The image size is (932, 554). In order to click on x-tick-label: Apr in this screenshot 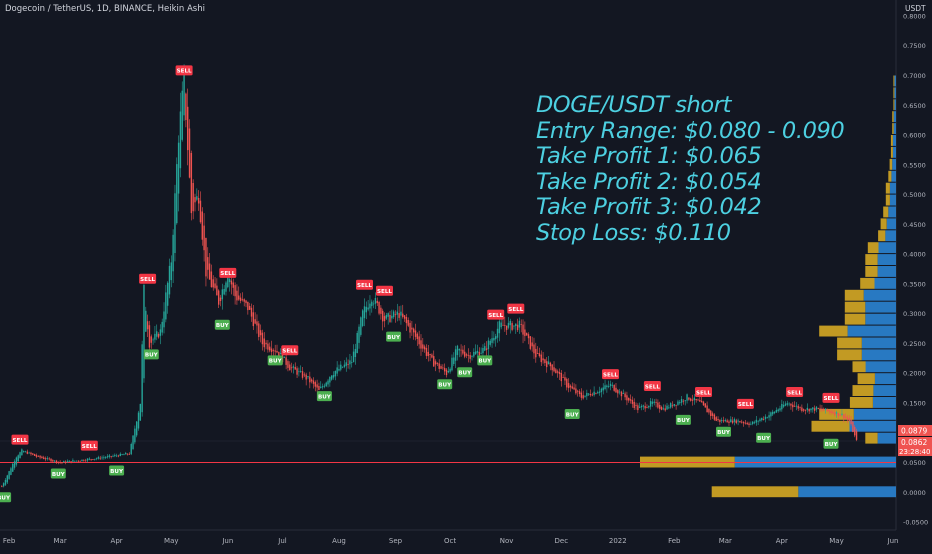, I will do `click(117, 541)`.